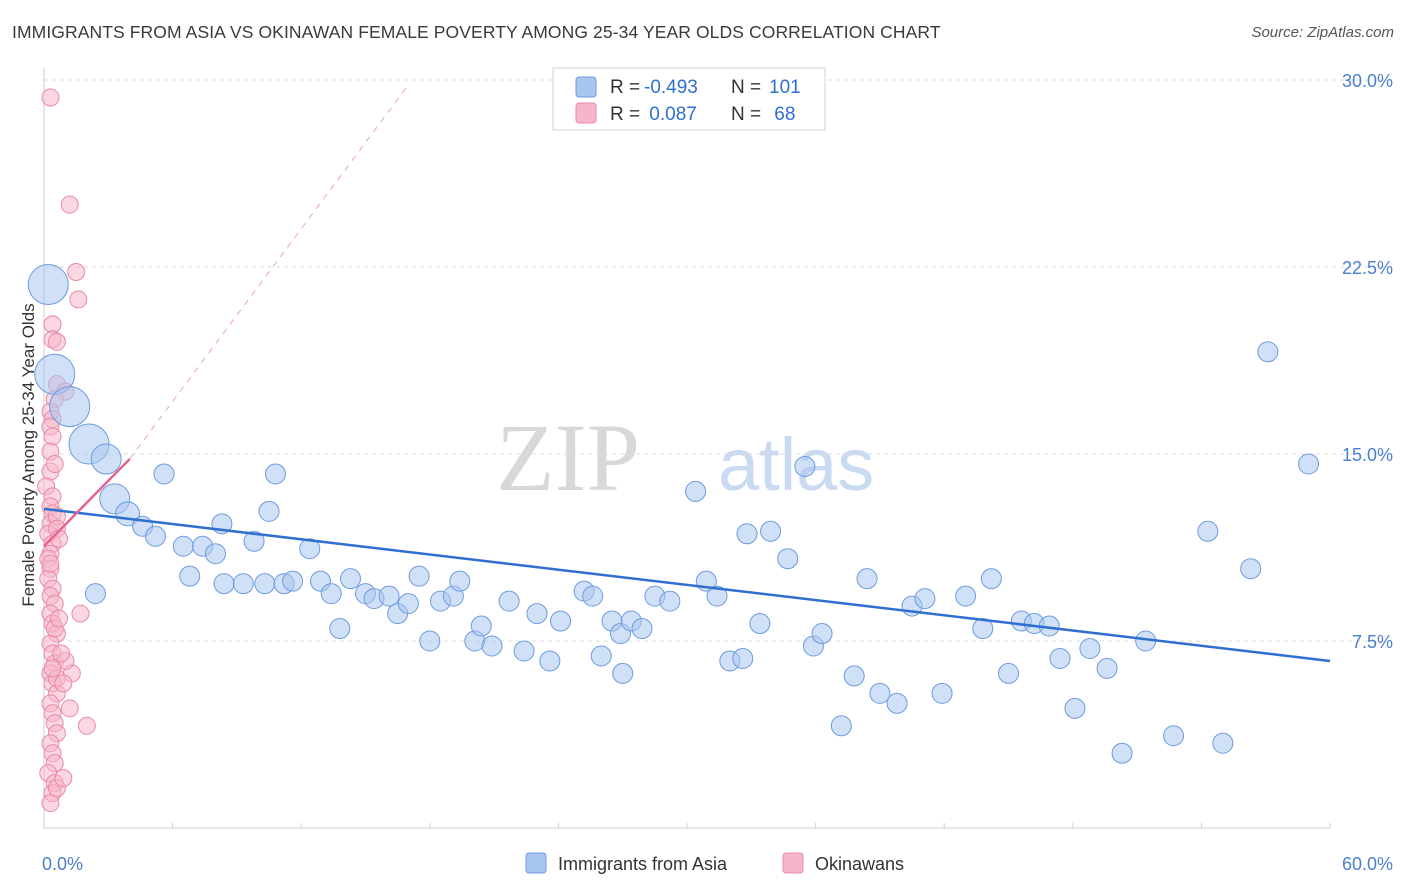  I want to click on legend-swatch-pink, so click(586, 113).